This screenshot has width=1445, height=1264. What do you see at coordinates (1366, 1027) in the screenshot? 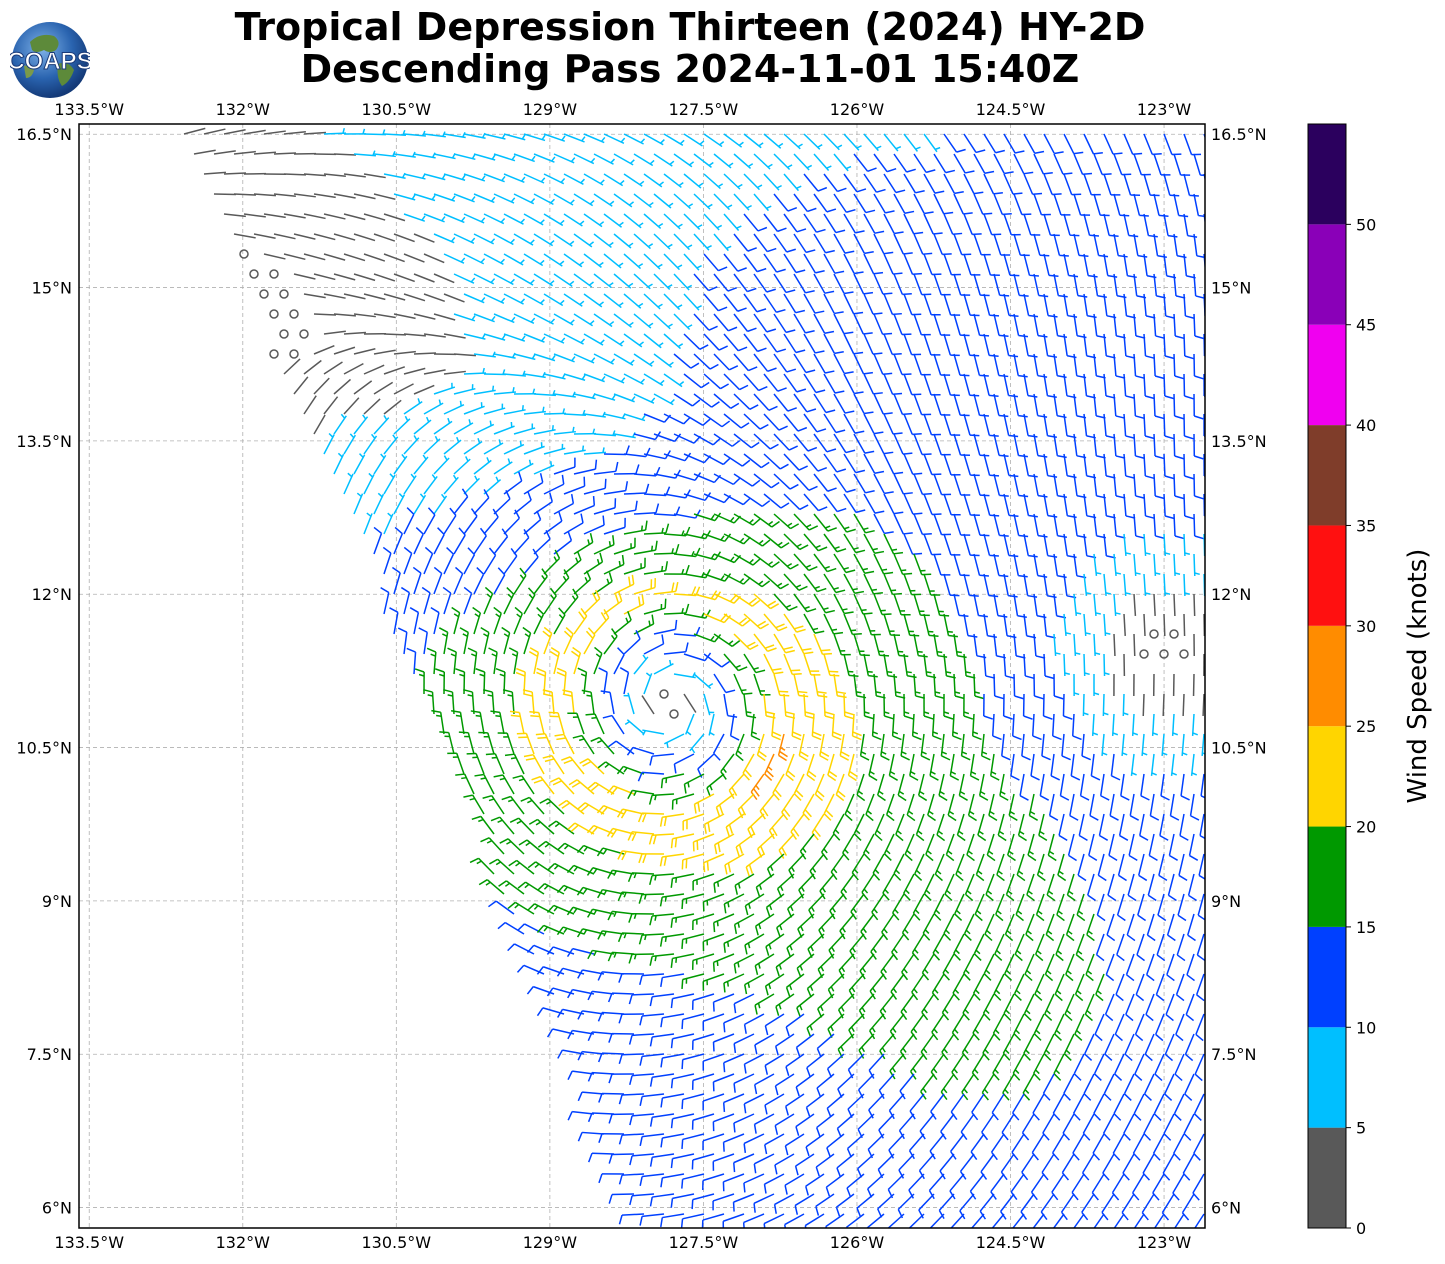
I see `colorbar-tick-label: 10` at bounding box center [1366, 1027].